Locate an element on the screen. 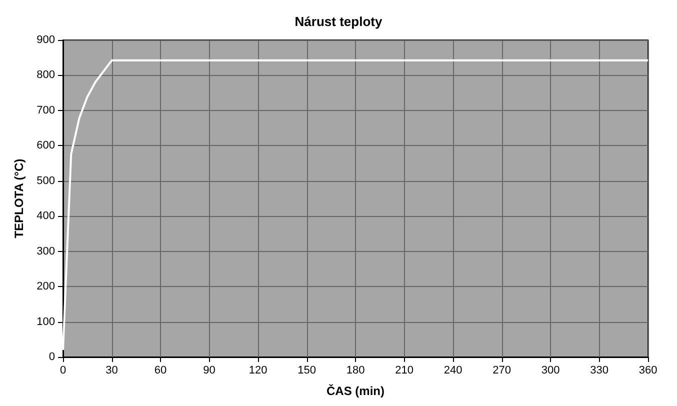 The width and height of the screenshot is (677, 406). y-tick-label: 400 is located at coordinates (45, 216).